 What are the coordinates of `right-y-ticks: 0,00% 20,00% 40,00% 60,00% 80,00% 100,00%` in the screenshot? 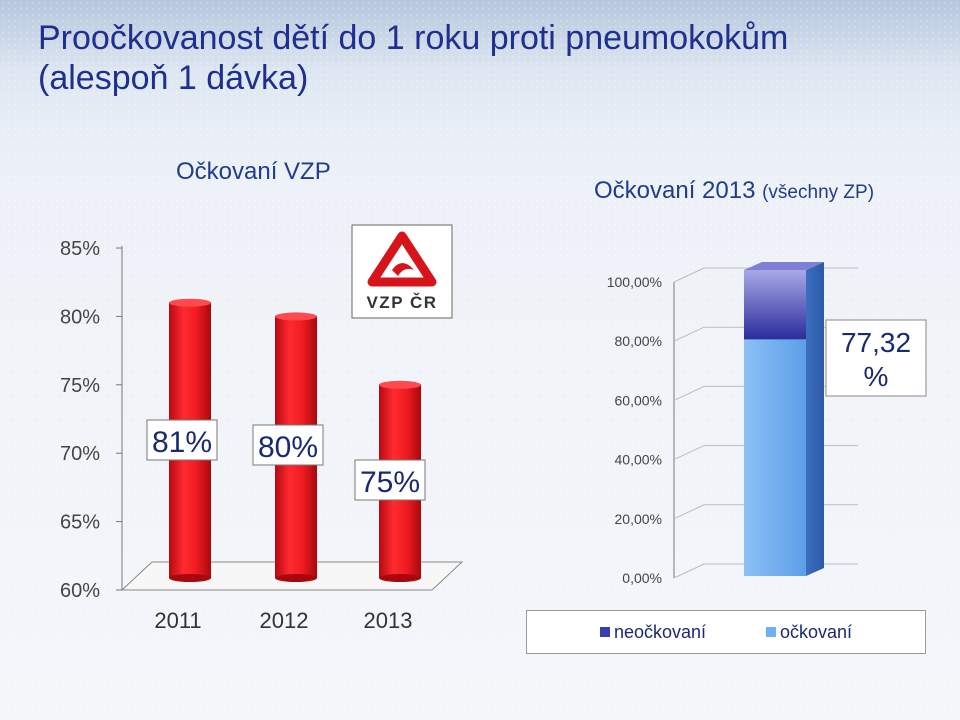 It's located at (634, 430).